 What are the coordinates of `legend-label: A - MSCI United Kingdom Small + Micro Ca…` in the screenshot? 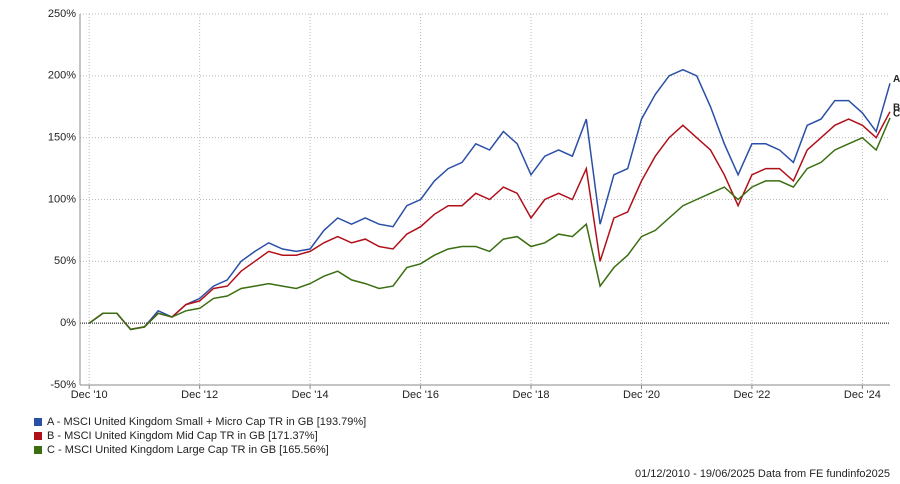 It's located at (206, 422).